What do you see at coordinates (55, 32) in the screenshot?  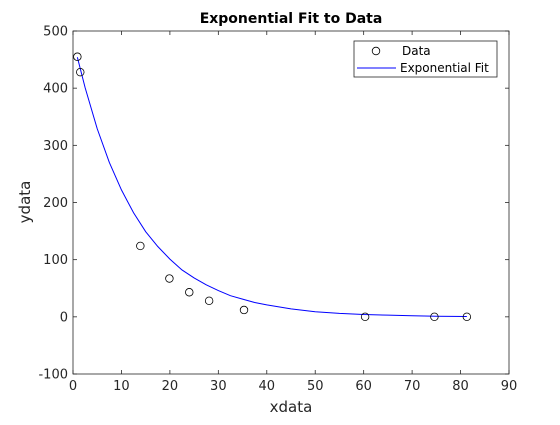 I see `y-tick-label: 500` at bounding box center [55, 32].